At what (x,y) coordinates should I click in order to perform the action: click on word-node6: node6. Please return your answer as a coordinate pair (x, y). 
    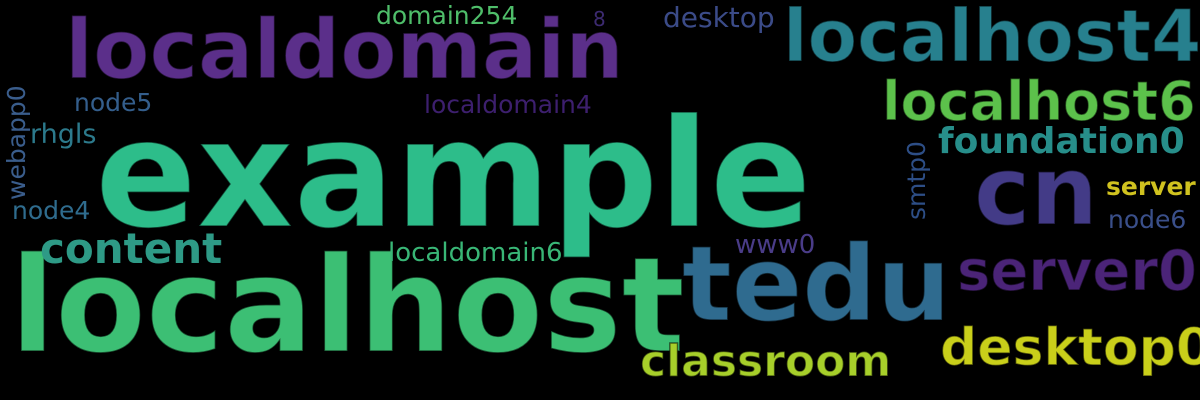
    Looking at the image, I should click on (1147, 219).